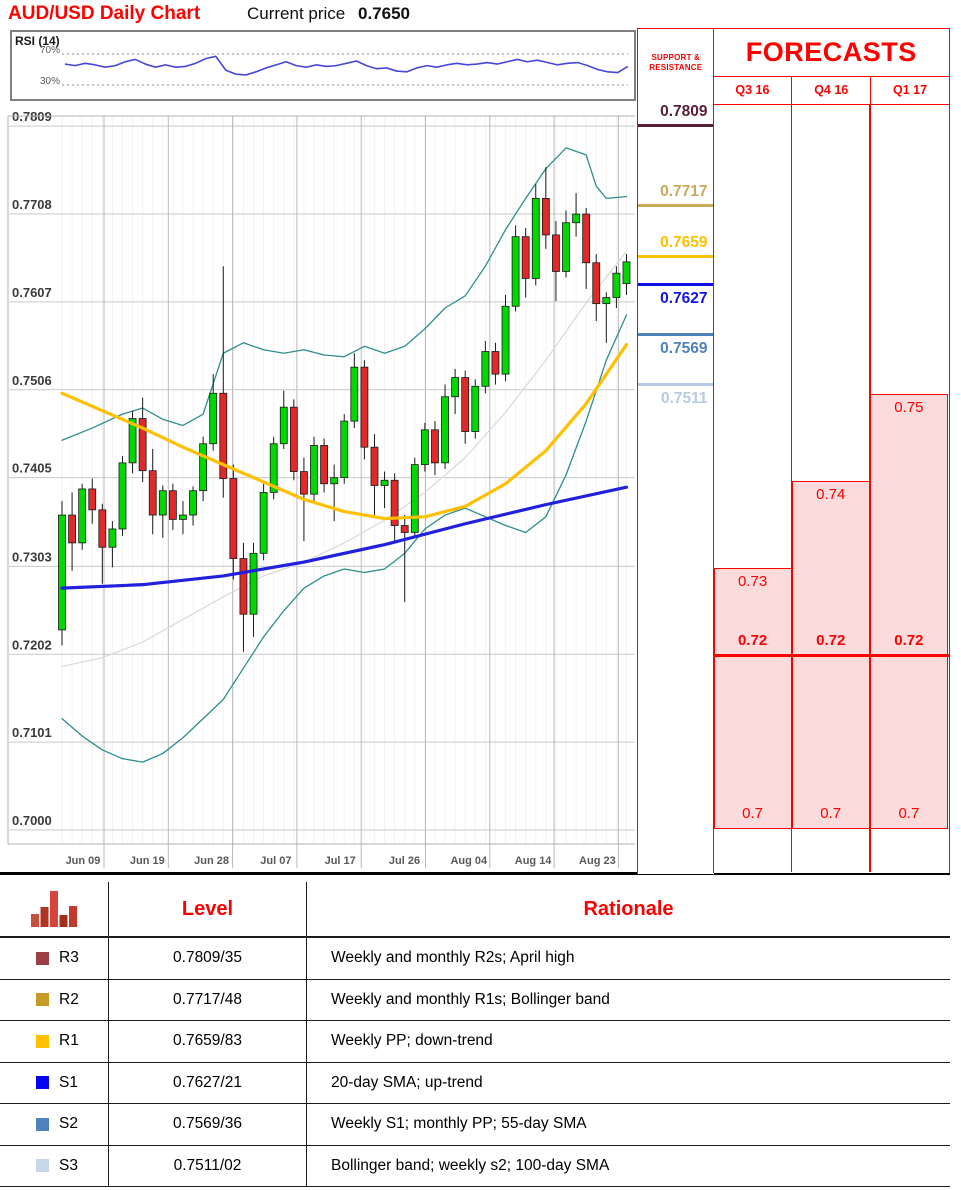 The height and width of the screenshot is (1190, 961). Describe the element at coordinates (684, 112) in the screenshot. I see `sr-level-value: 0.7809` at that location.